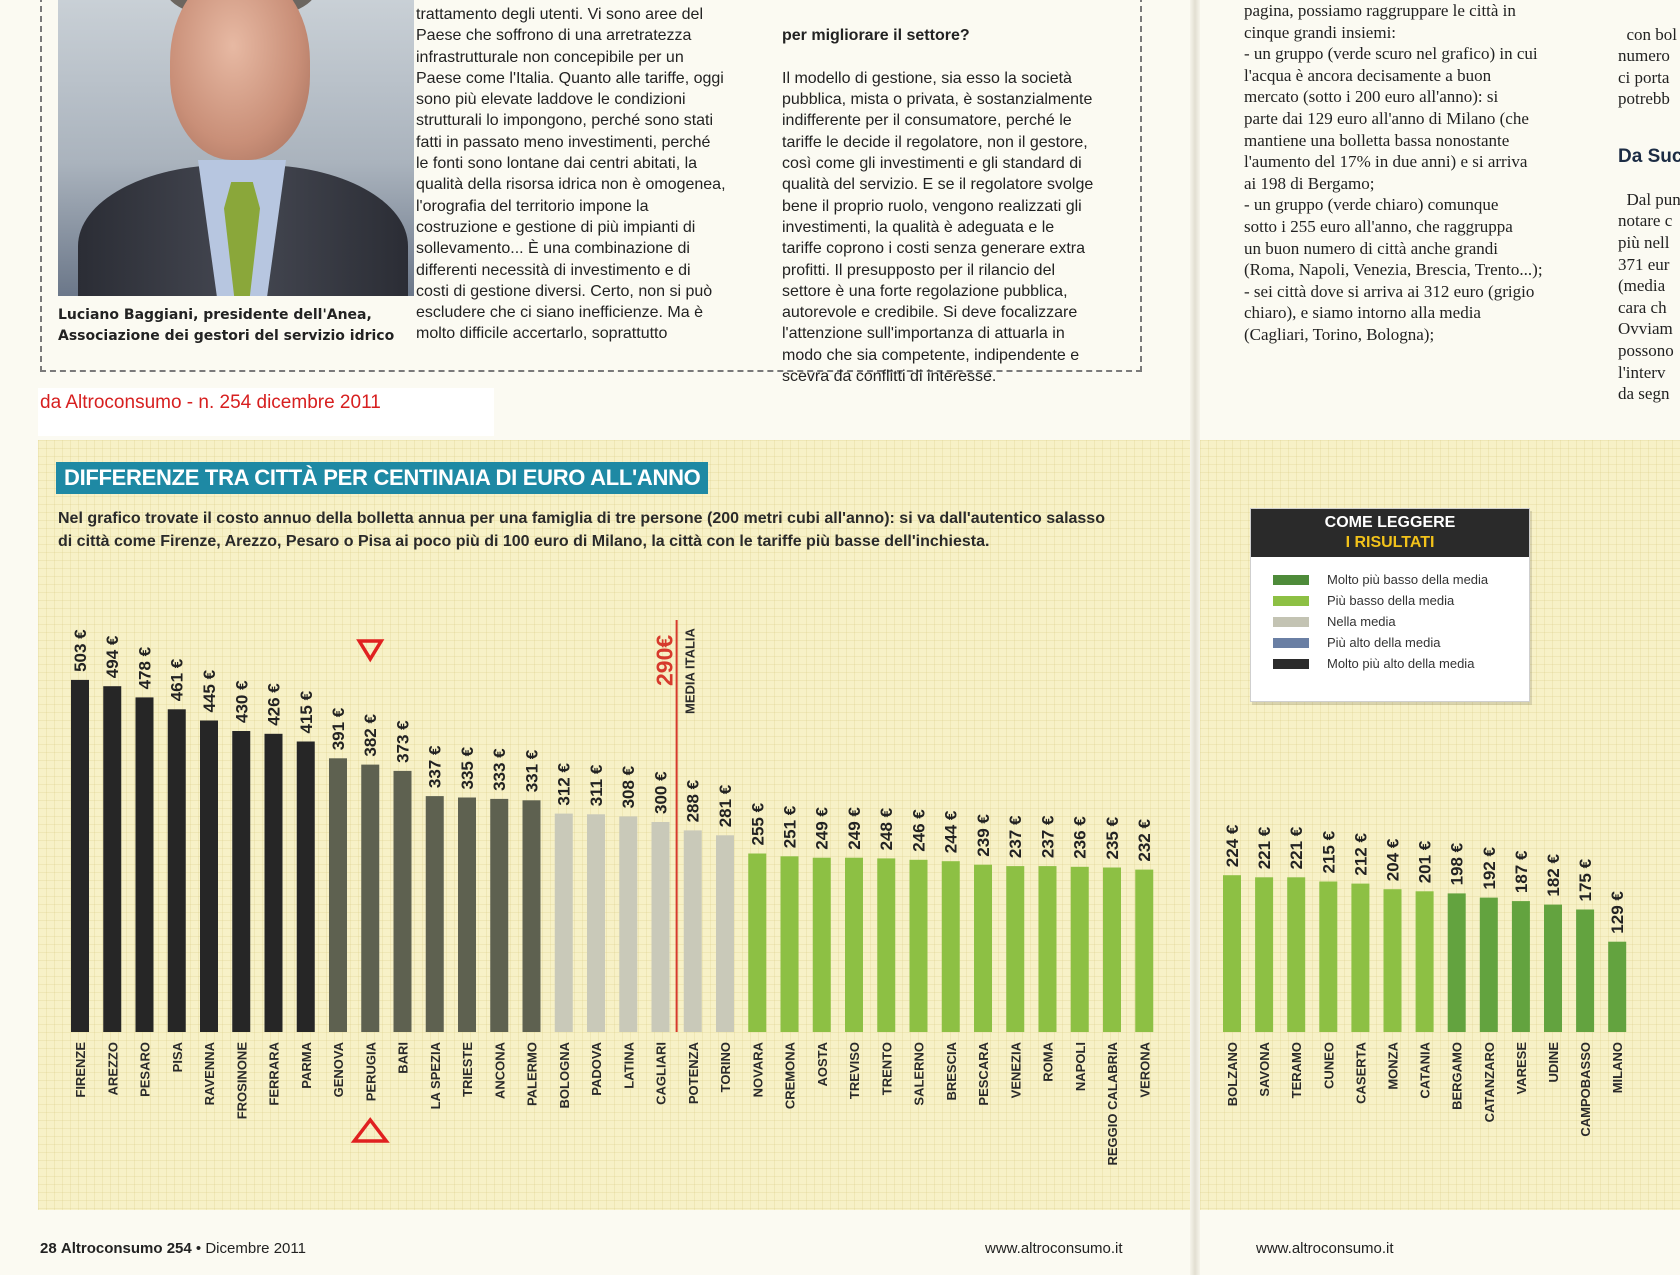 This screenshot has height=1275, width=1680. What do you see at coordinates (1080, 1066) in the screenshot?
I see `category-label: NAPOLI` at bounding box center [1080, 1066].